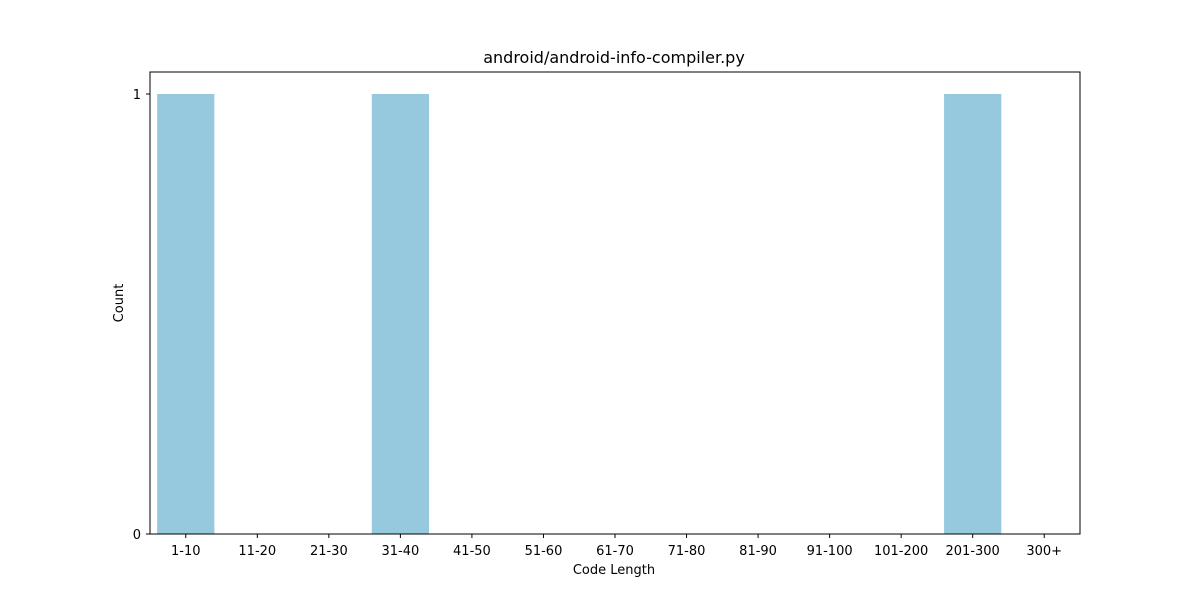 The height and width of the screenshot is (600, 1200). Describe the element at coordinates (1044, 551) in the screenshot. I see `x-tick-label: 300+` at that location.